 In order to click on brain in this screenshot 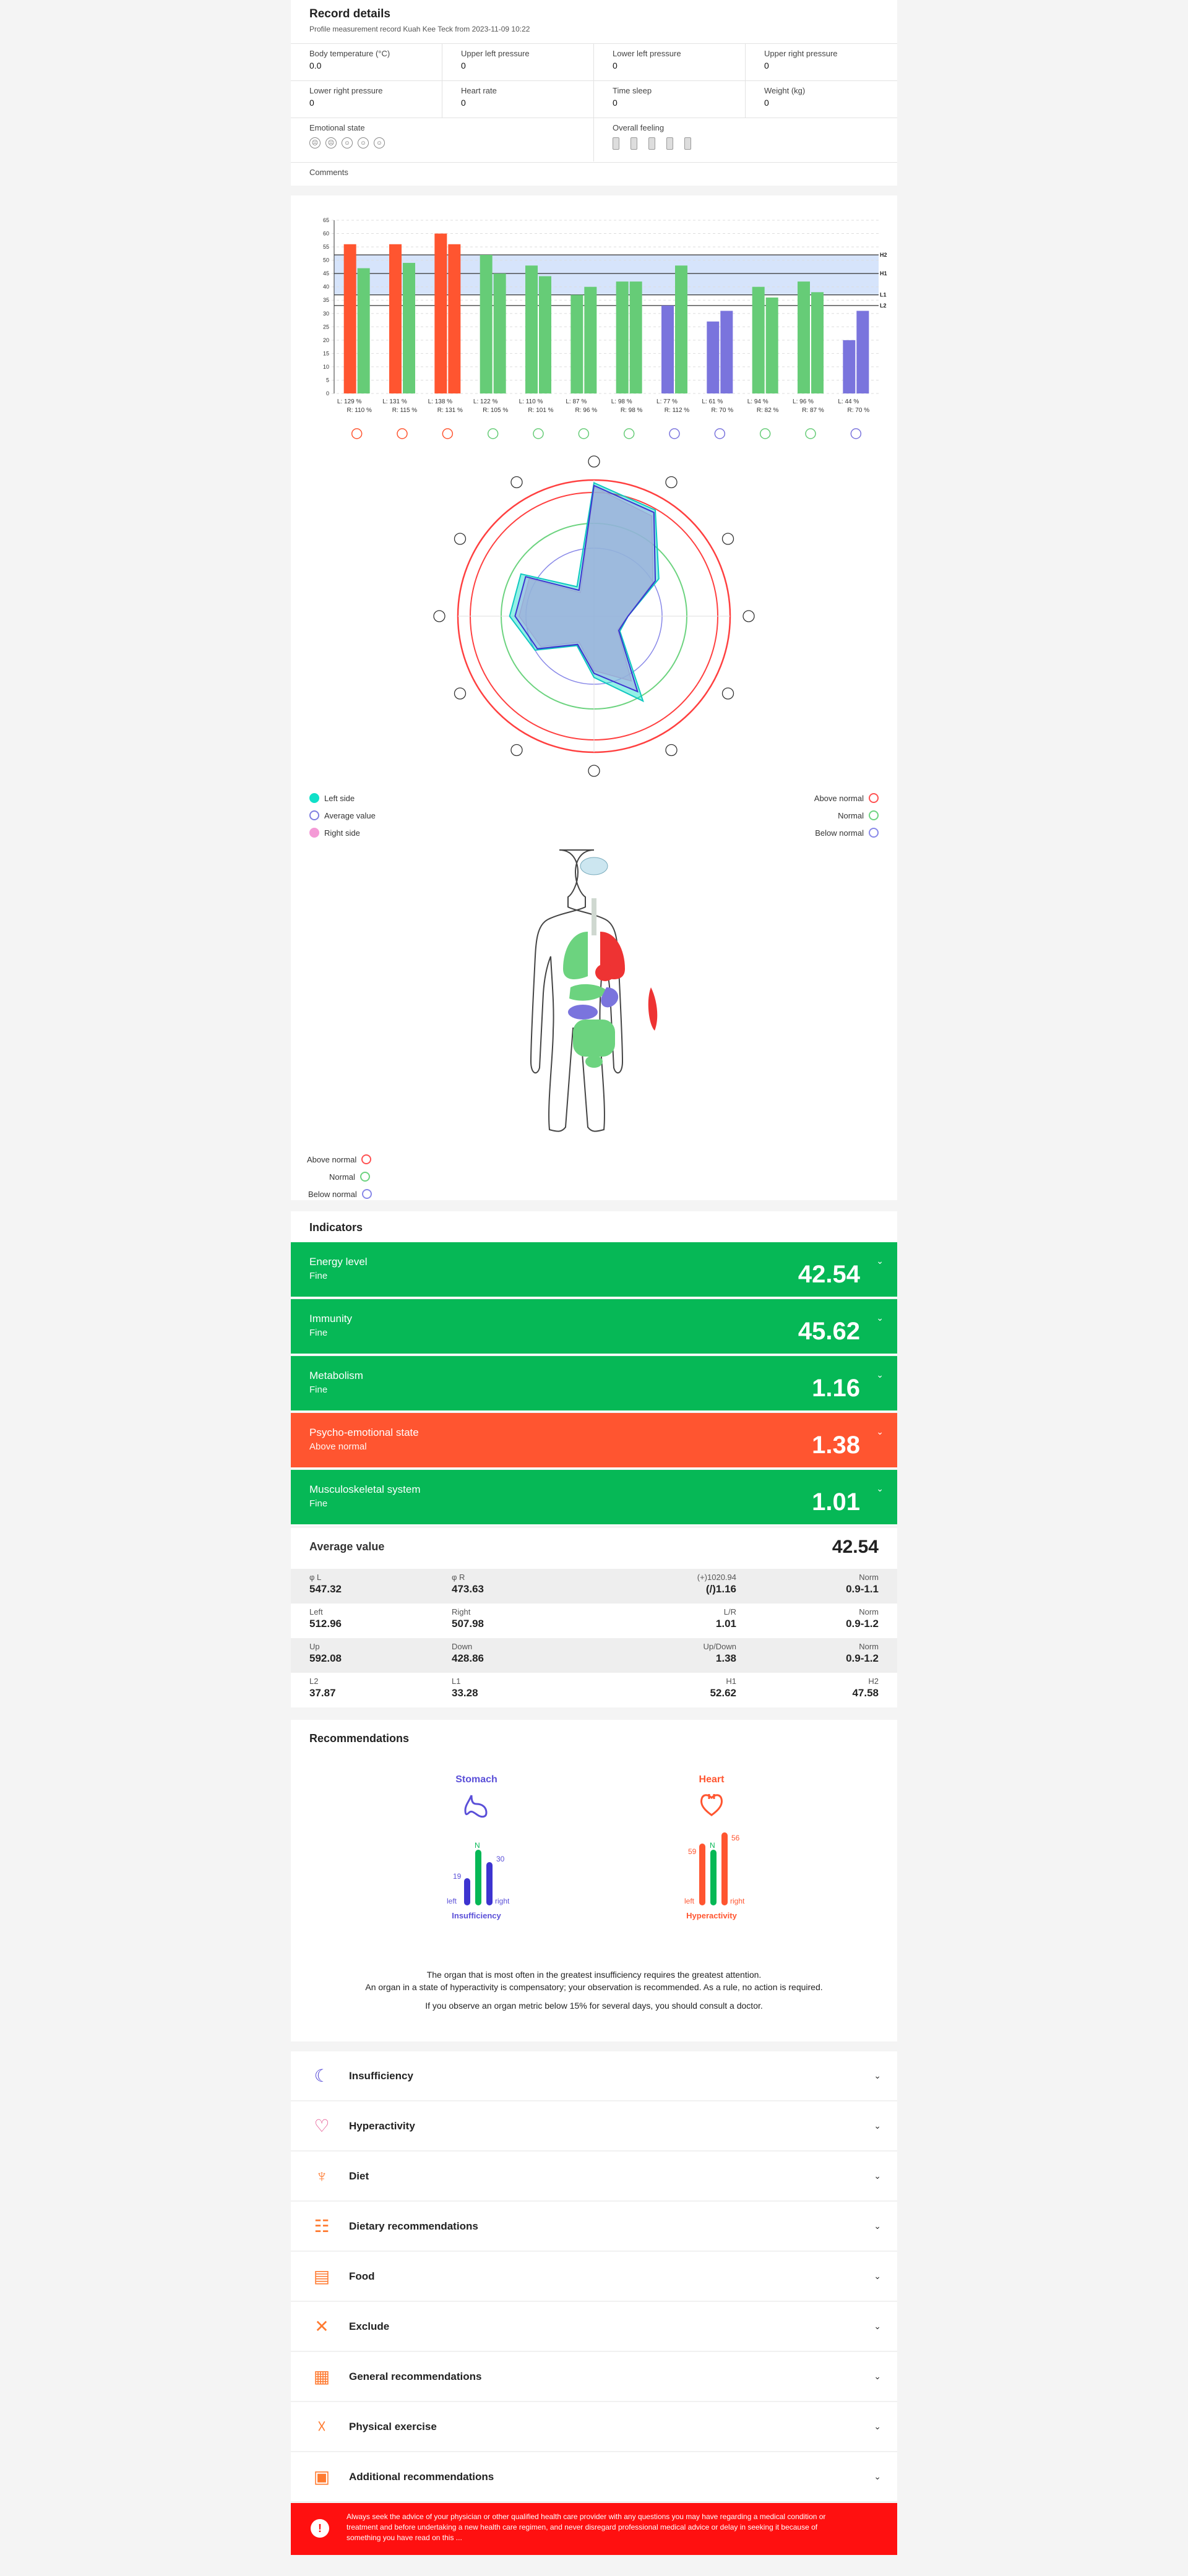, I will do `click(594, 866)`.